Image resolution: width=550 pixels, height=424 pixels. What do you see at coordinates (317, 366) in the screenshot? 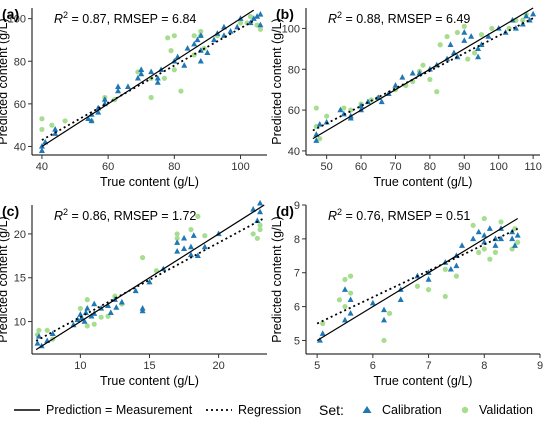
I see `x-tick-label: 5` at bounding box center [317, 366].